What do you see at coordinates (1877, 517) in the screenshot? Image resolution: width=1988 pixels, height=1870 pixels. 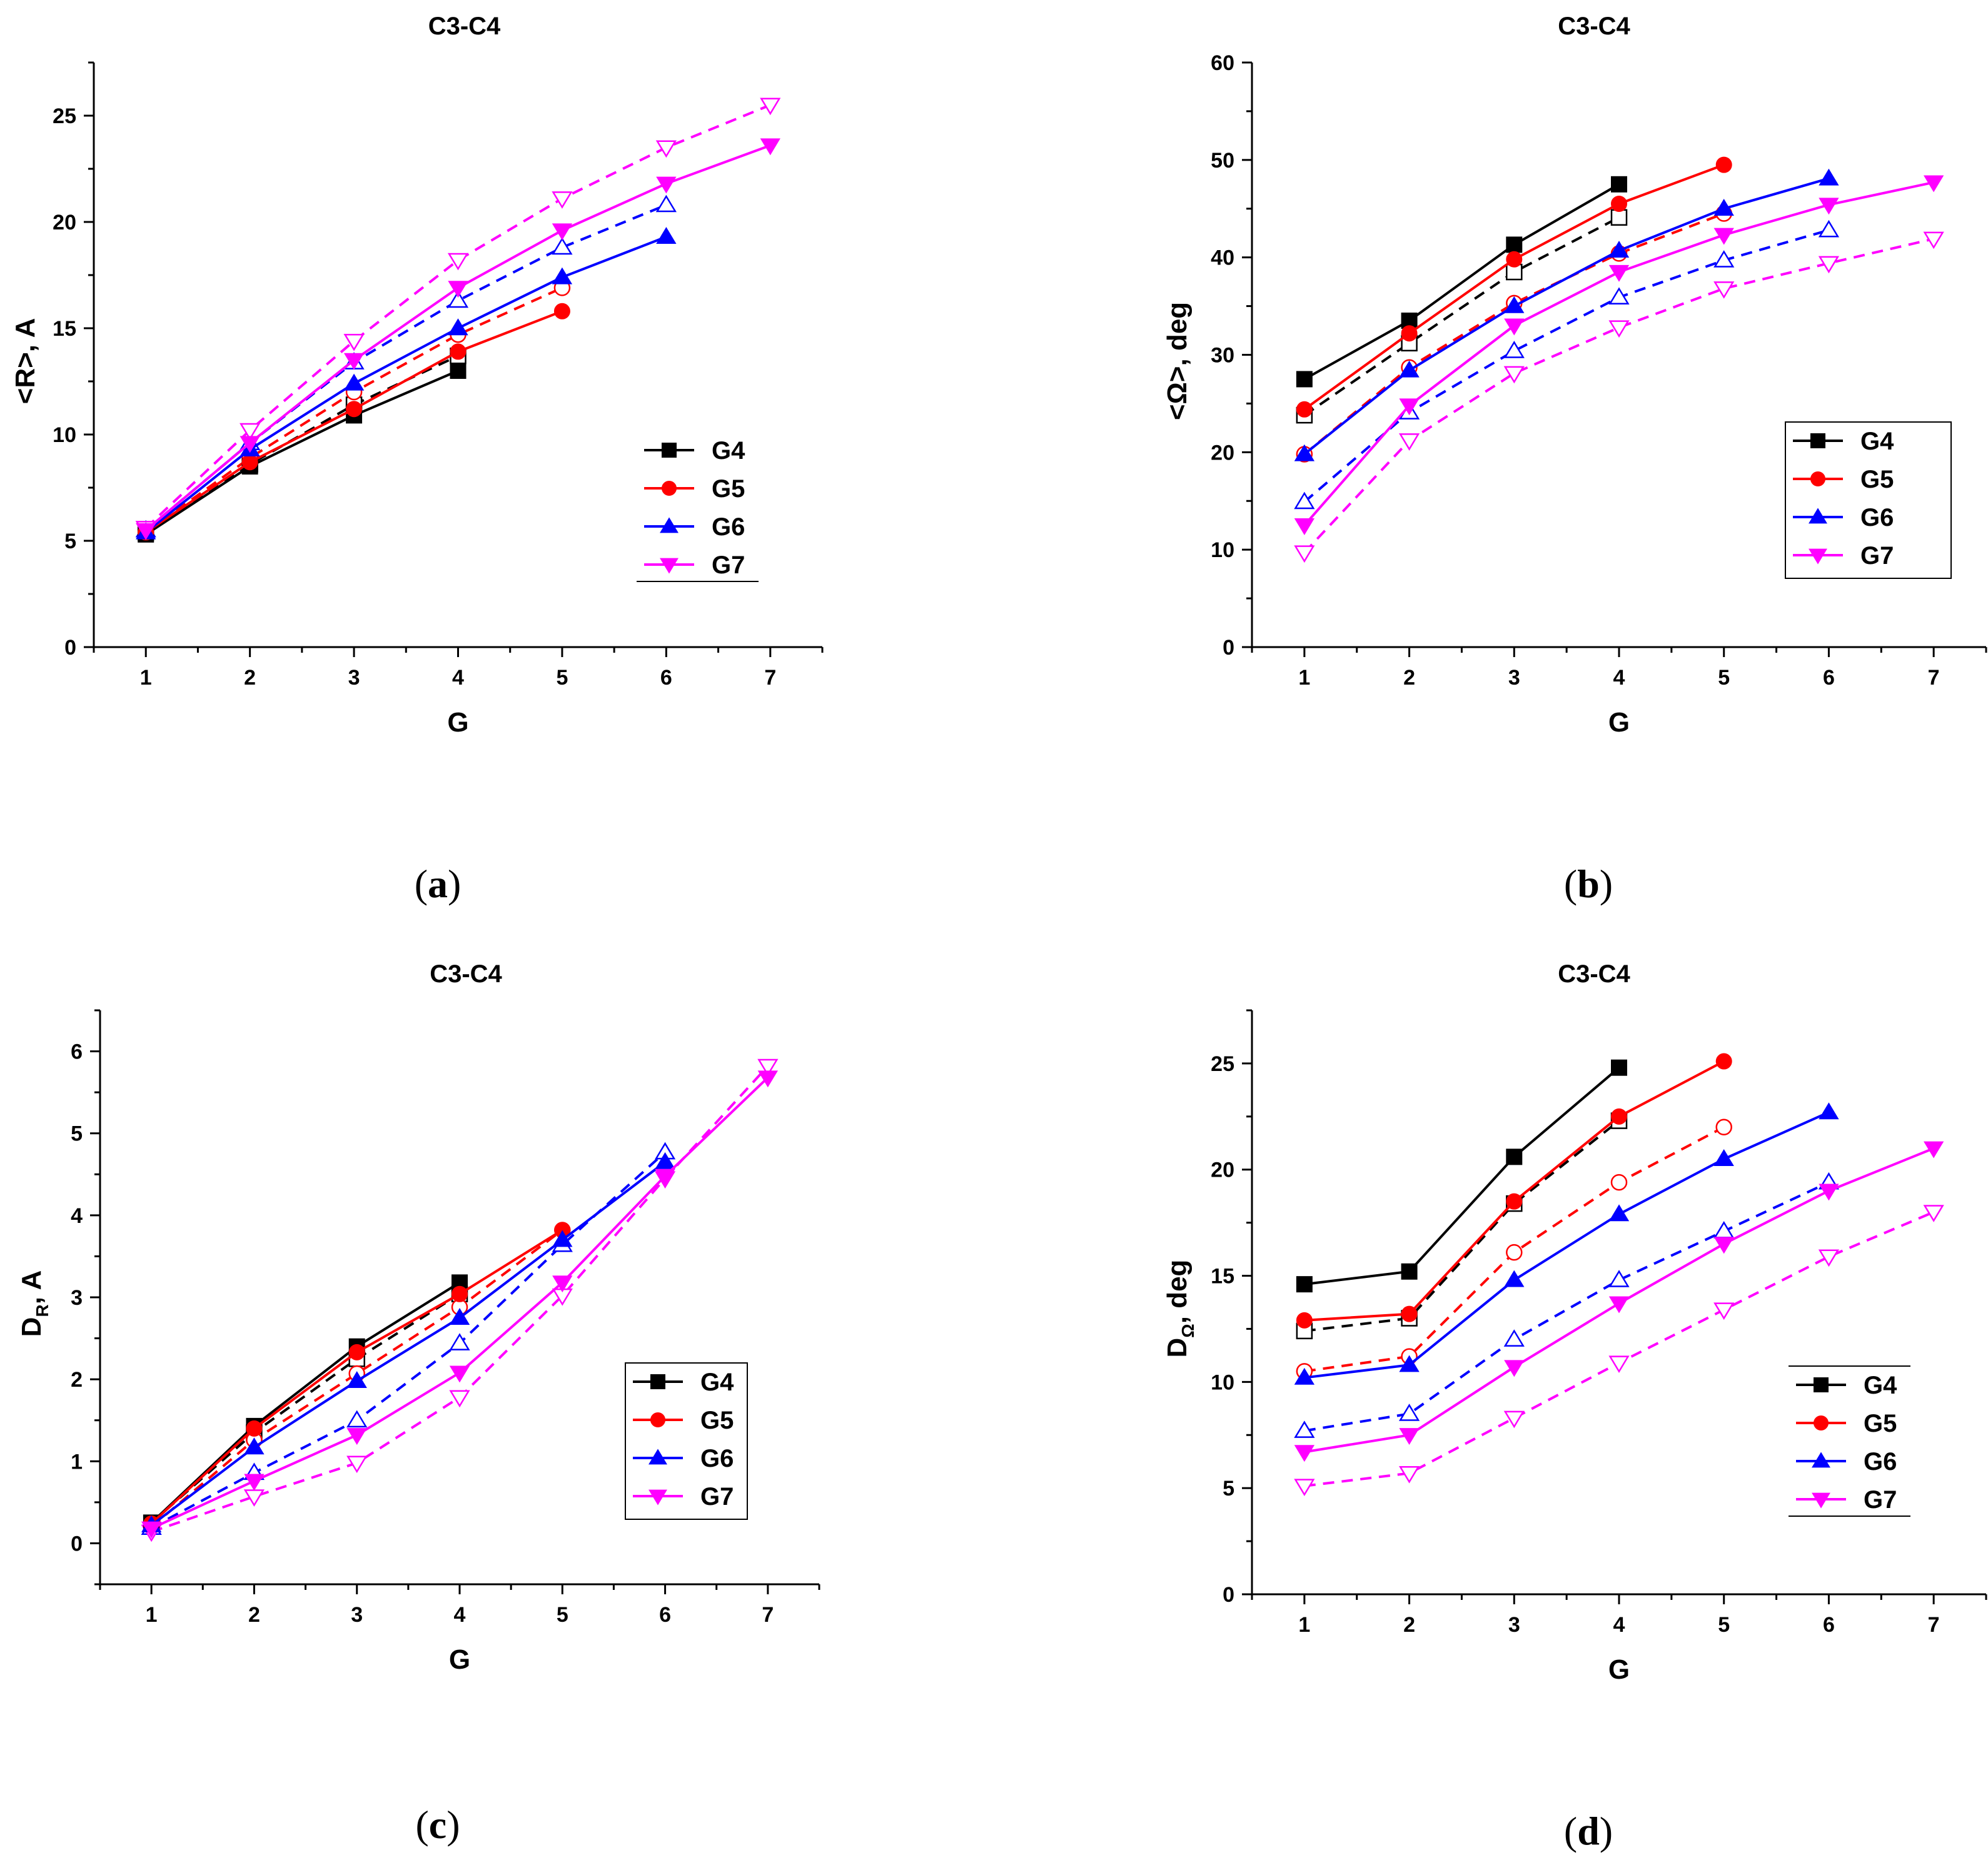 I see `chart-b-legend-label: G6` at bounding box center [1877, 517].